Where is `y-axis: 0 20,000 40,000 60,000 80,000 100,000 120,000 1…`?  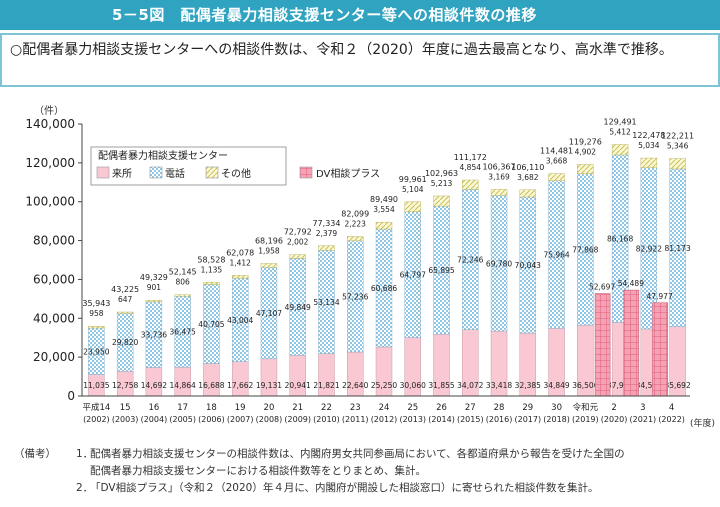
y-axis: 0 20,000 40,000 60,000 80,000 100,000 120,000 1… is located at coordinates (53, 260).